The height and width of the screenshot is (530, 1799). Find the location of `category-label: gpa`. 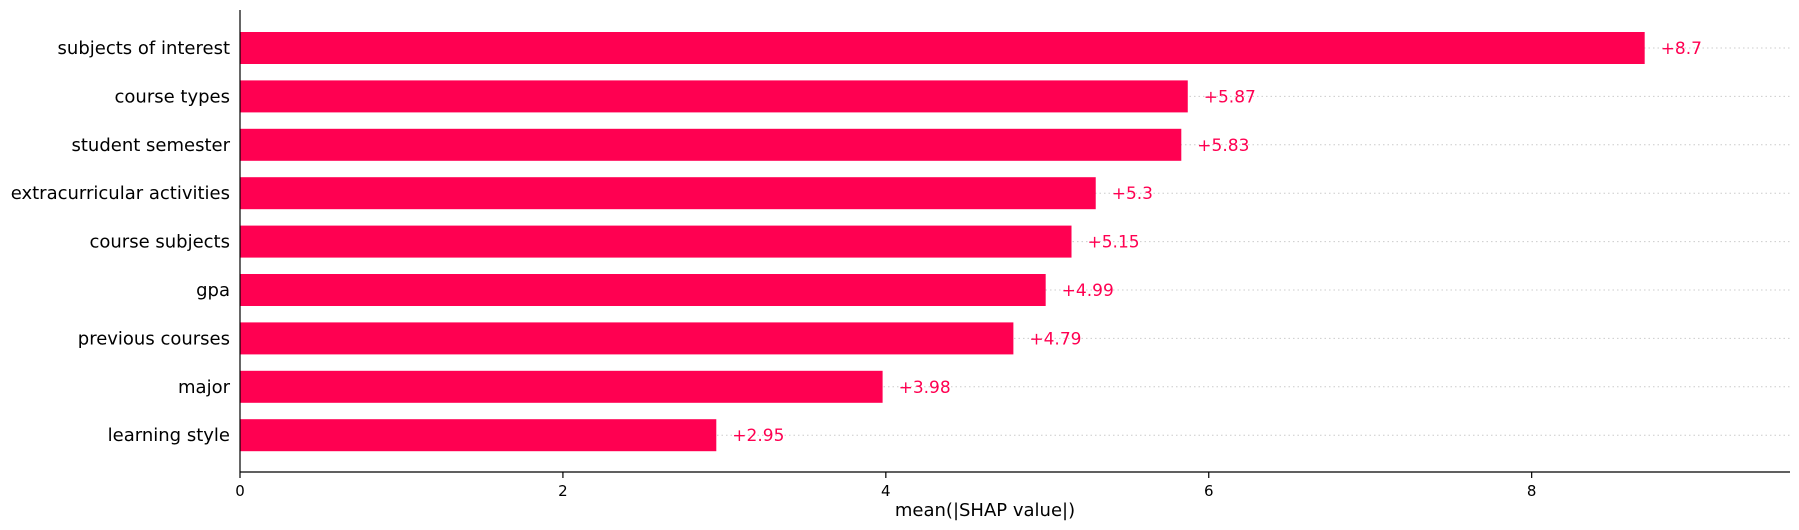

category-label: gpa is located at coordinates (213, 290).